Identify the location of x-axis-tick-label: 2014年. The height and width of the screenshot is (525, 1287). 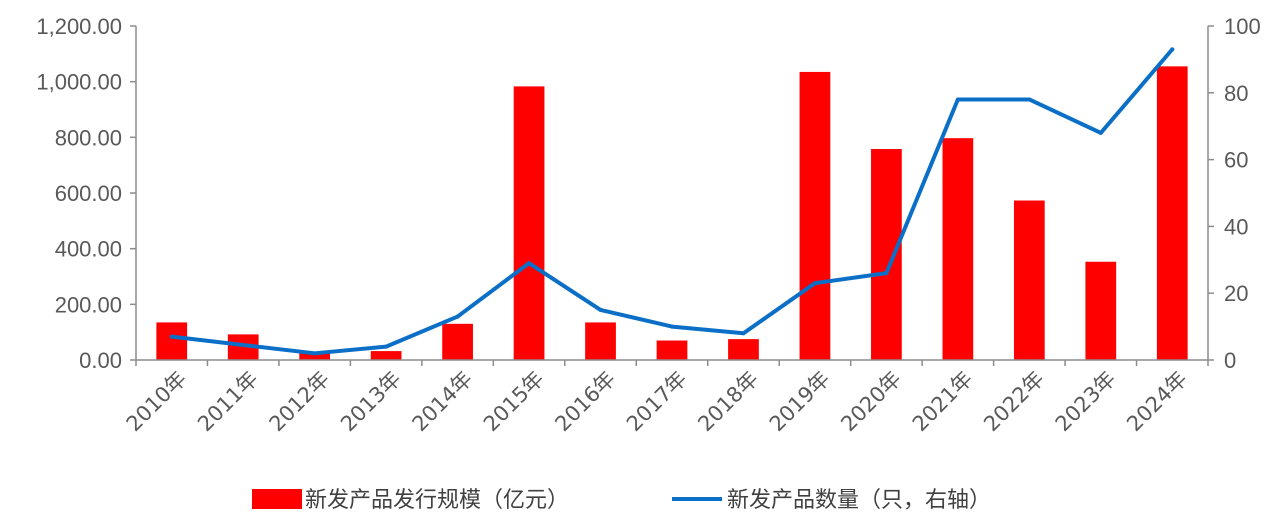
(443, 402).